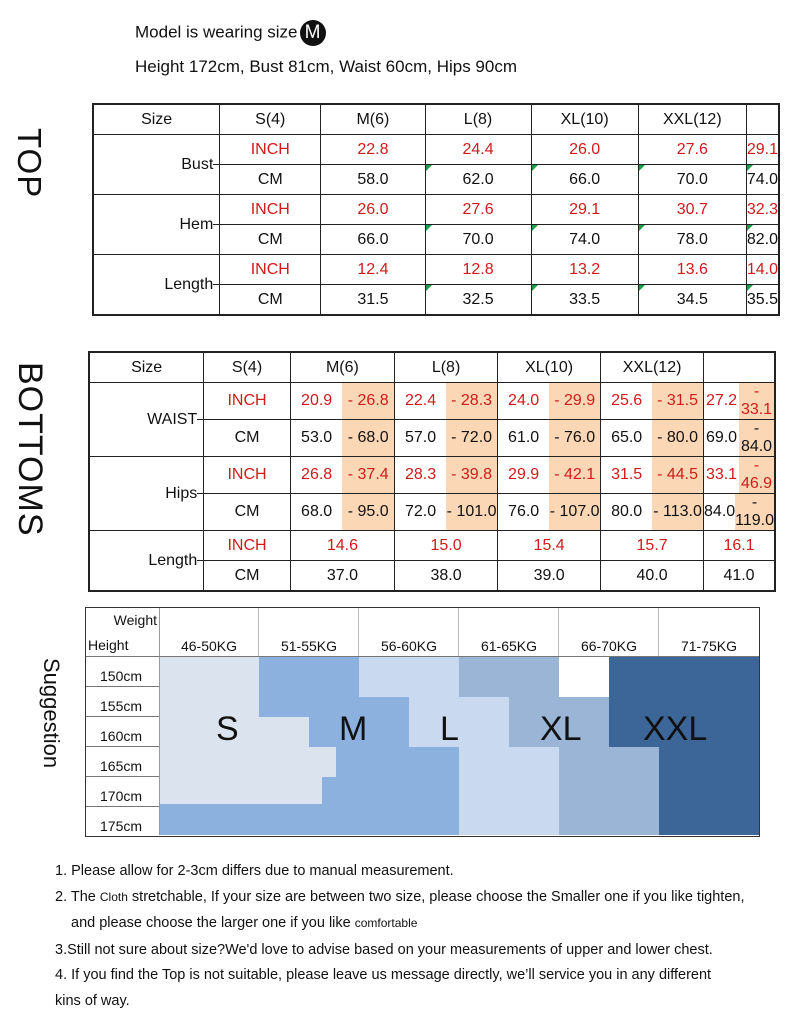 The height and width of the screenshot is (1026, 800). What do you see at coordinates (446, 475) in the screenshot?
I see `bottoms-inch-range: 28.3 - 39.8` at bounding box center [446, 475].